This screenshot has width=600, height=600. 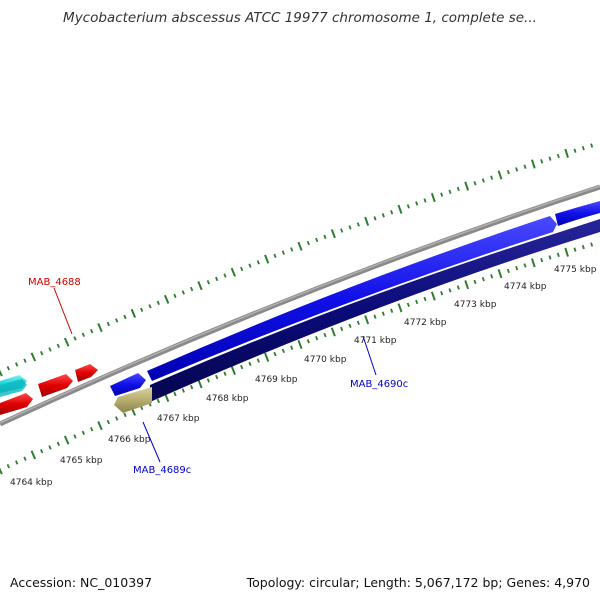 I want to click on tick-label-4765: 4765 kbp, so click(x=81, y=461).